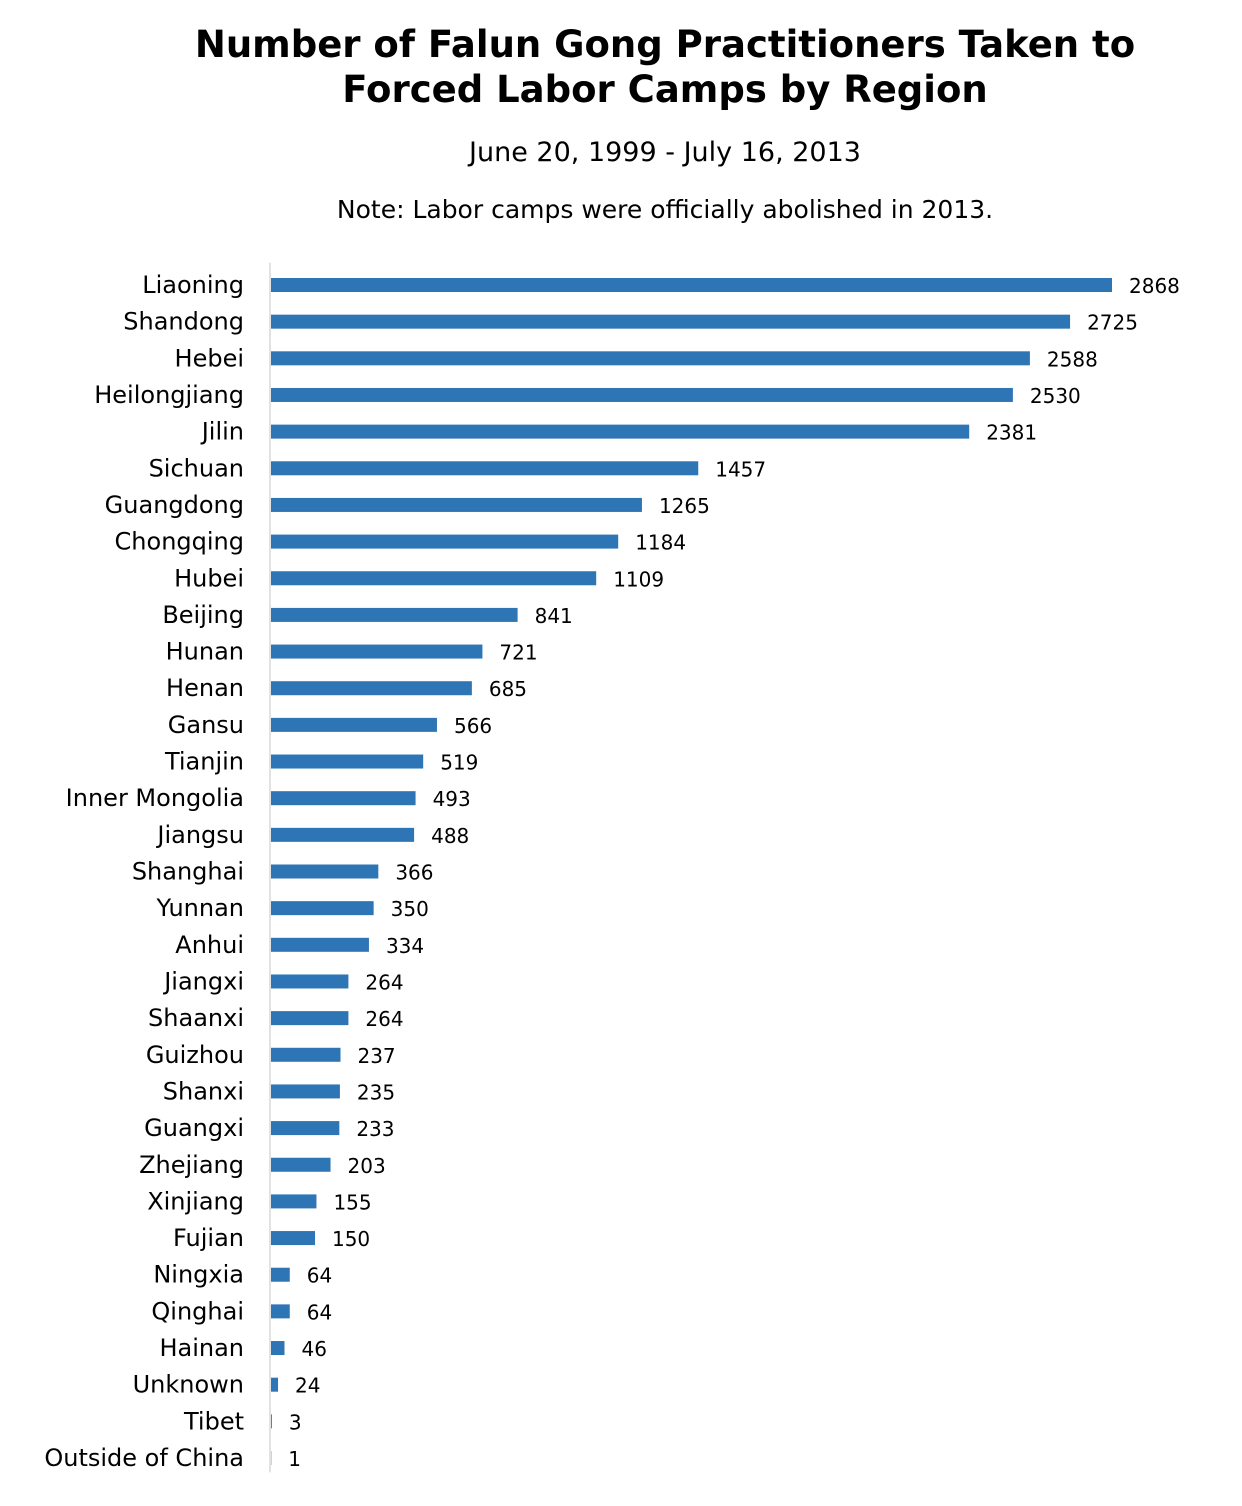 The width and height of the screenshot is (1242, 1506). I want to click on category-label: Beijing, so click(203, 615).